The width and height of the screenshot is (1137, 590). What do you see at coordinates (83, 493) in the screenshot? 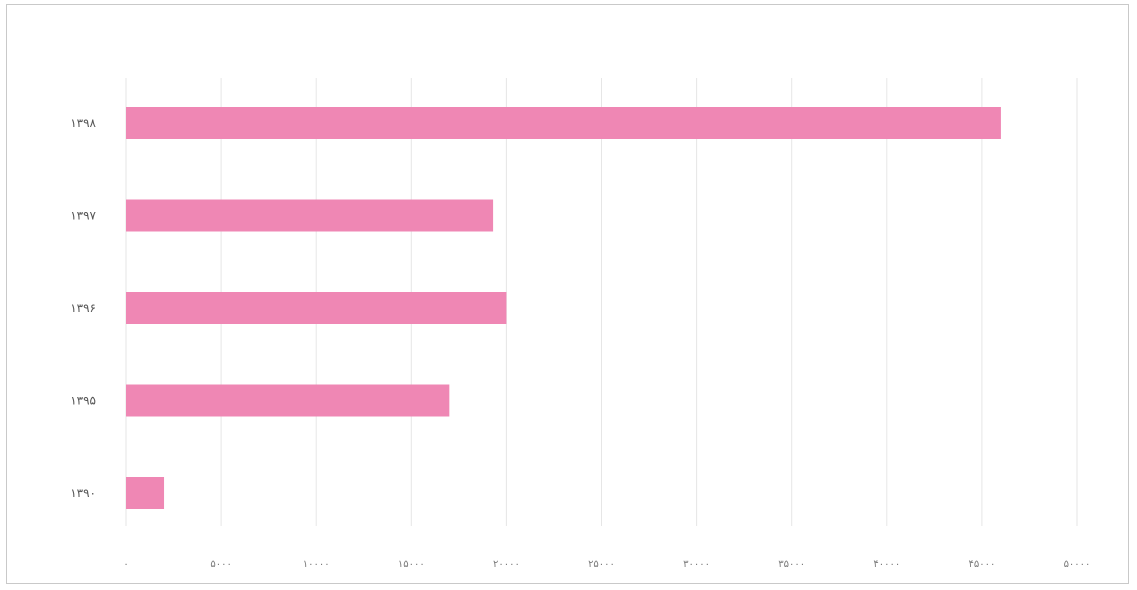
I see `category-label: ۱۳۹۰` at bounding box center [83, 493].